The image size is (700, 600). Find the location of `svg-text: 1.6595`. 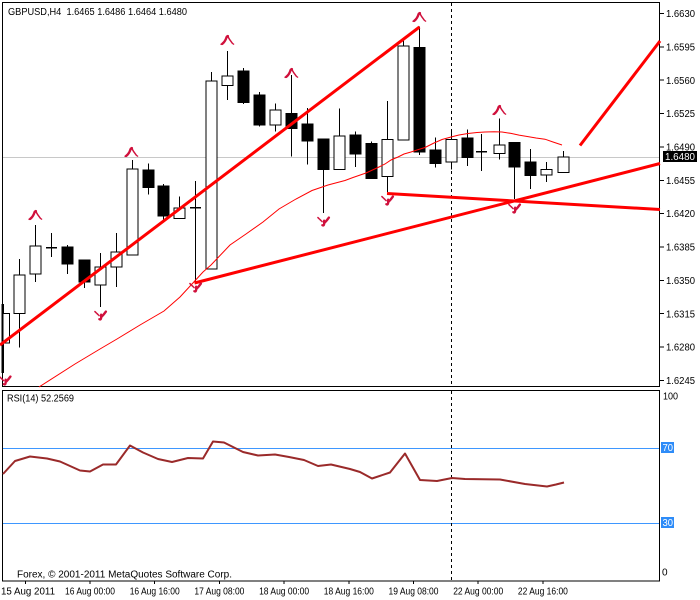

svg-text: 1.6595 is located at coordinates (680, 47).